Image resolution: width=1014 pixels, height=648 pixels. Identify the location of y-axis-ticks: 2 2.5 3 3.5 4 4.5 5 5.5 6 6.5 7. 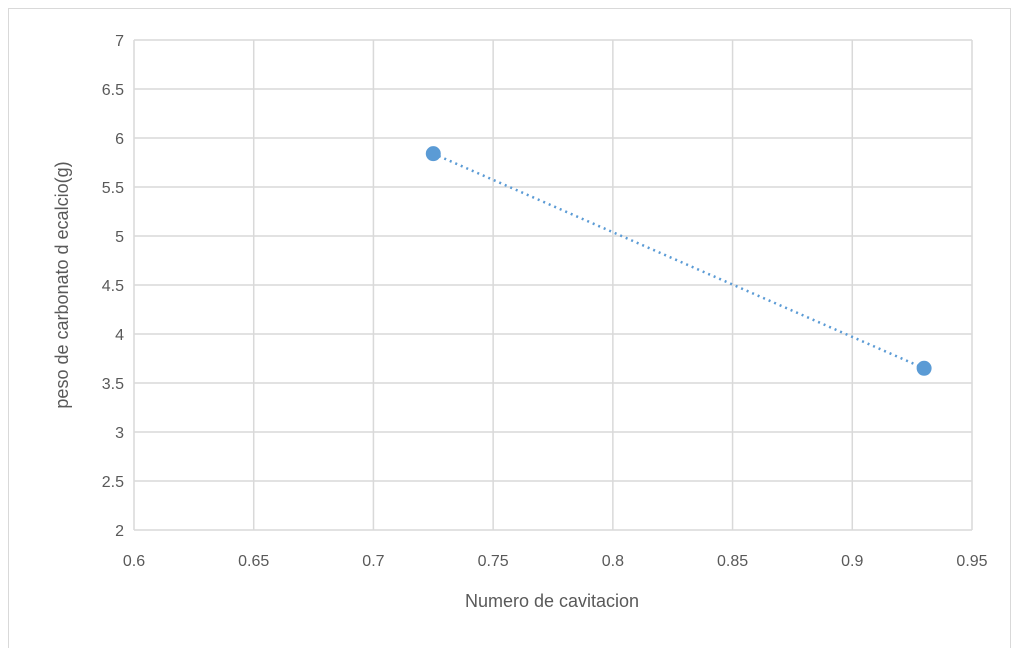
(113, 286).